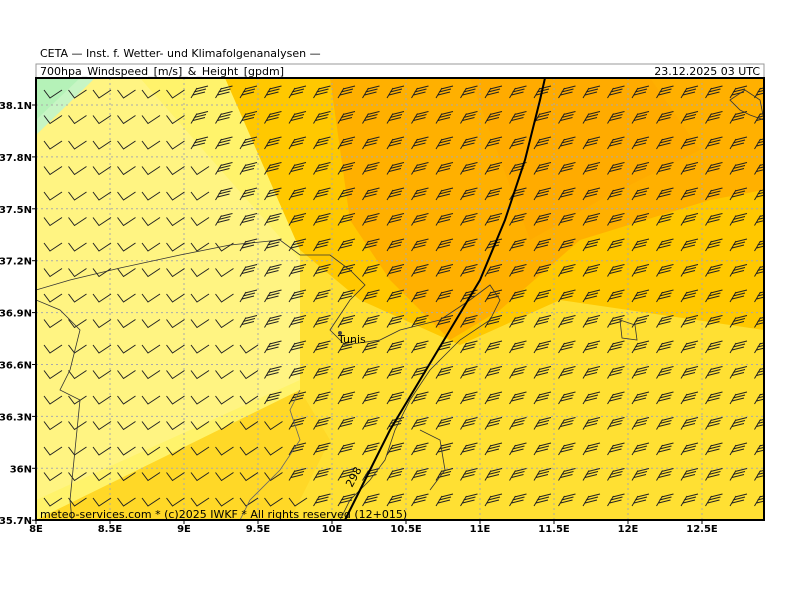 This screenshot has width=800, height=600. I want to click on y-tick-label: 36.3N, so click(16, 417).